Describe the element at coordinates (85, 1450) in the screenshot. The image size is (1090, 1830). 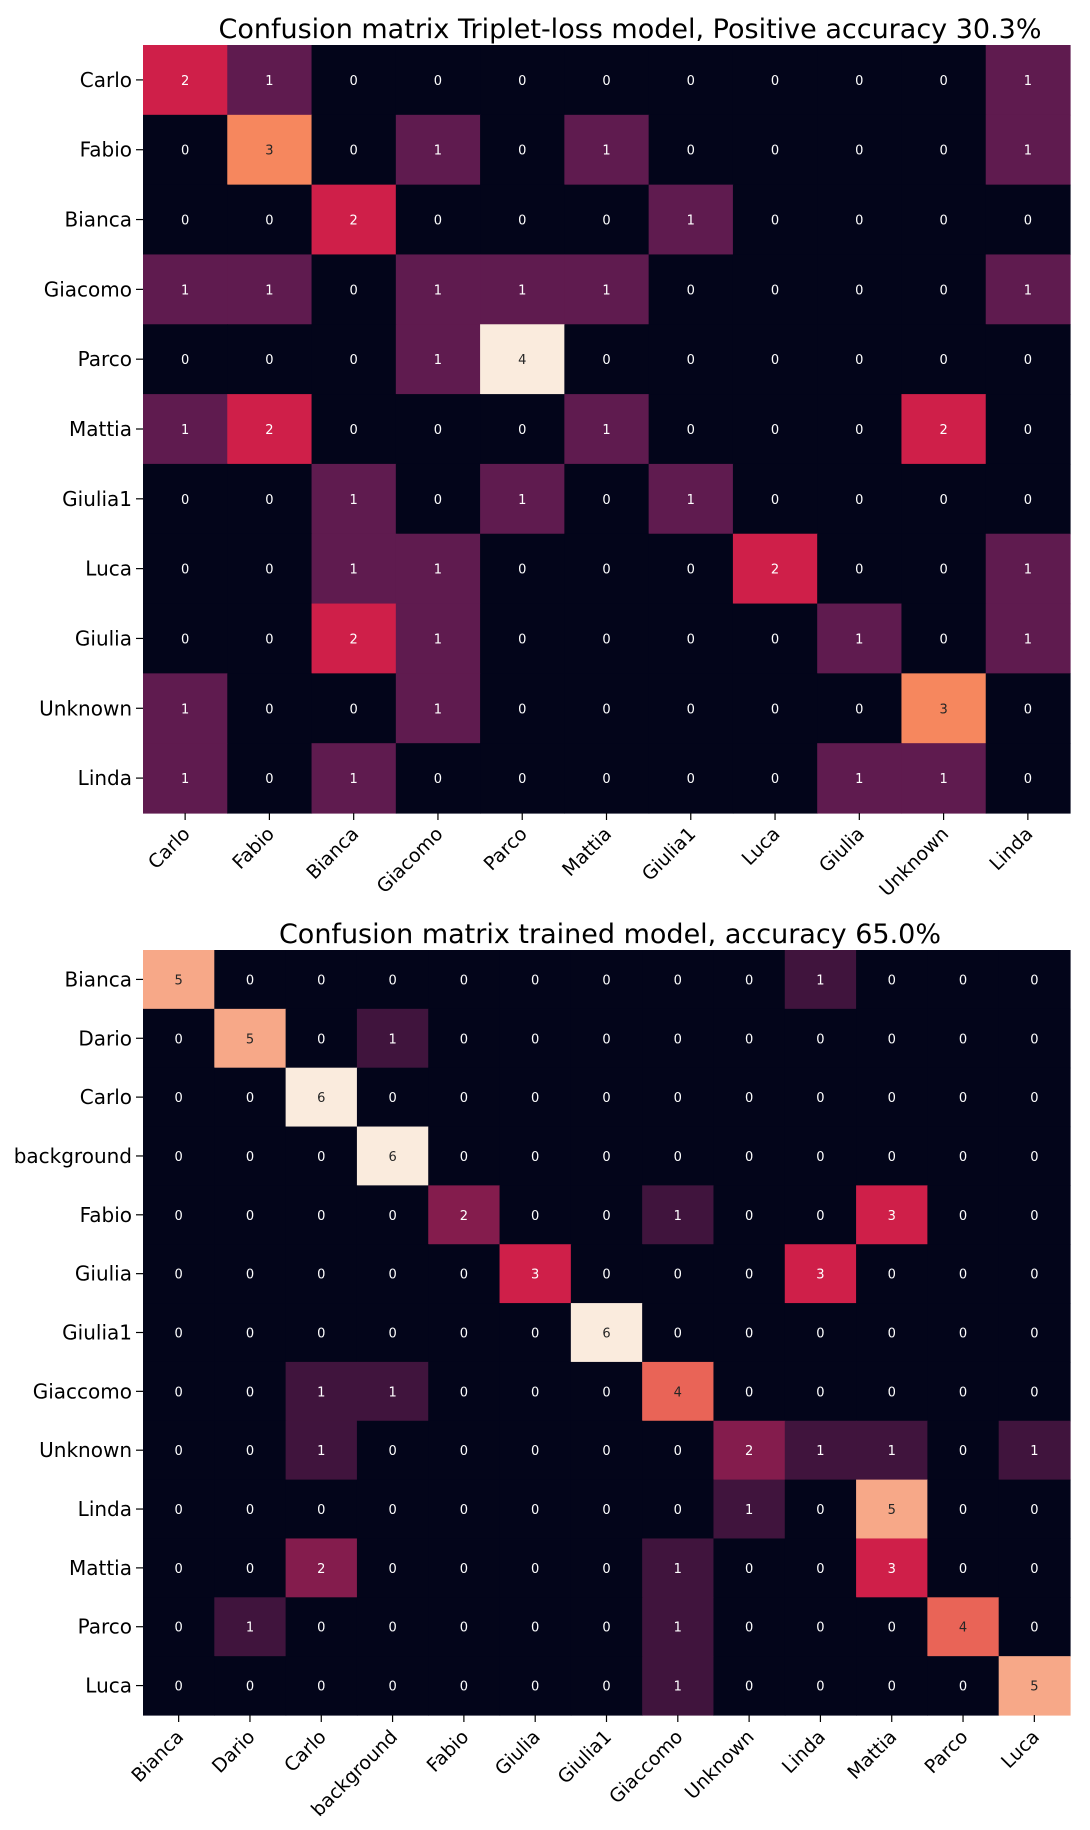
I see `row-label: Unknown` at that location.